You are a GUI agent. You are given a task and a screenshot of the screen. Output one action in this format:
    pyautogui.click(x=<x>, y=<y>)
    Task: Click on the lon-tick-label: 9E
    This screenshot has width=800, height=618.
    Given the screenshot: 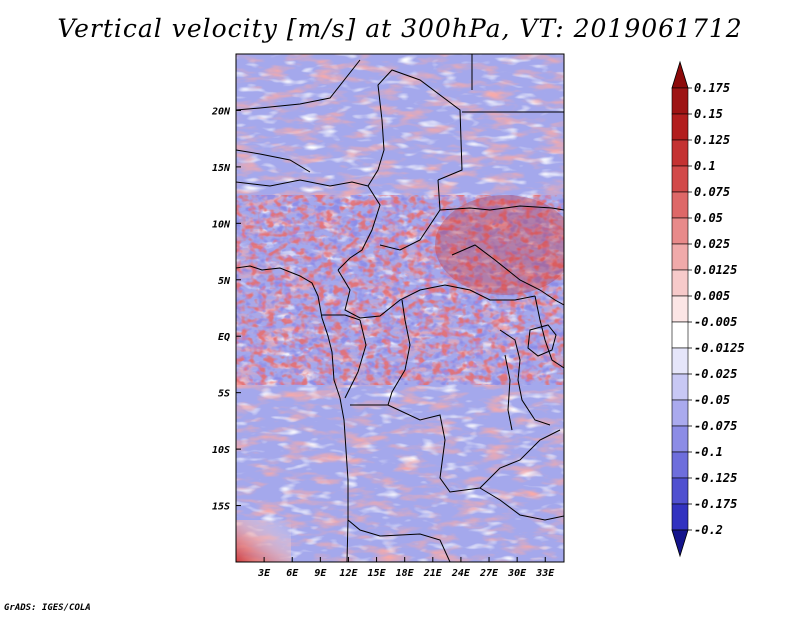 What is the action you would take?
    pyautogui.click(x=320, y=573)
    